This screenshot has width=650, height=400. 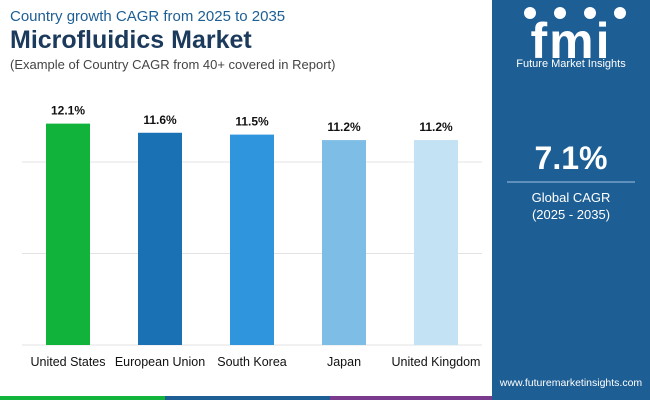 I want to click on title: Country growth CAGR from 2025 to 2035, so click(x=148, y=16).